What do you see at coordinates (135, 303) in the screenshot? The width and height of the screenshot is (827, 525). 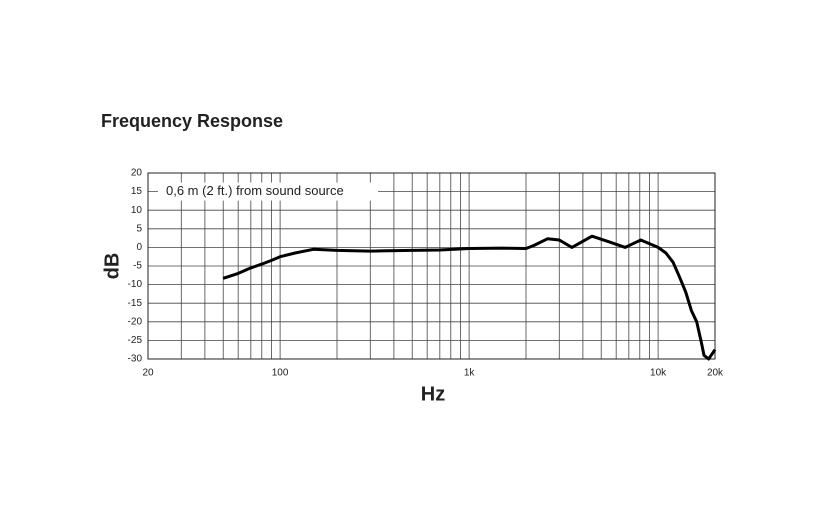 I see `y-tick-label: -15` at bounding box center [135, 303].